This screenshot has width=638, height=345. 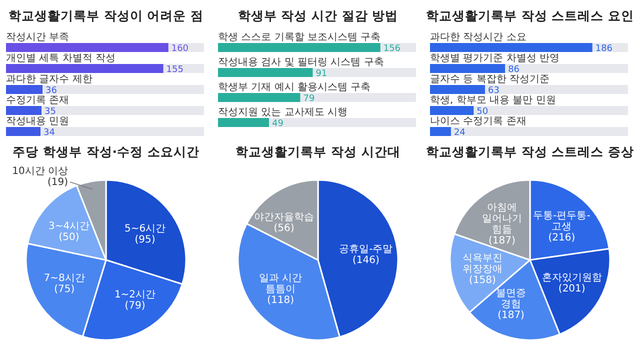 I want to click on data-label: 24, so click(x=460, y=133).